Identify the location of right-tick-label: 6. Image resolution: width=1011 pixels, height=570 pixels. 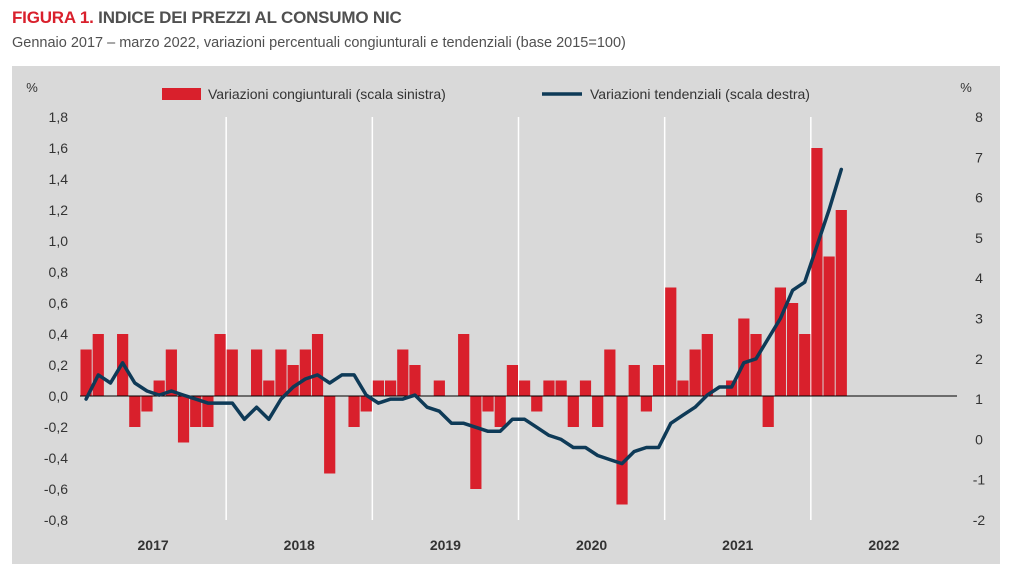
(979, 198).